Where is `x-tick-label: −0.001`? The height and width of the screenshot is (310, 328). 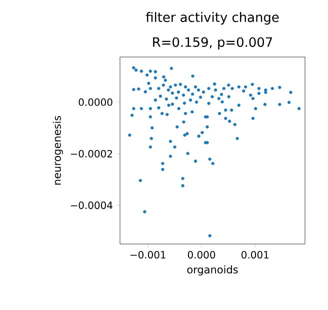
x-tick-label: −0.001 is located at coordinates (148, 255).